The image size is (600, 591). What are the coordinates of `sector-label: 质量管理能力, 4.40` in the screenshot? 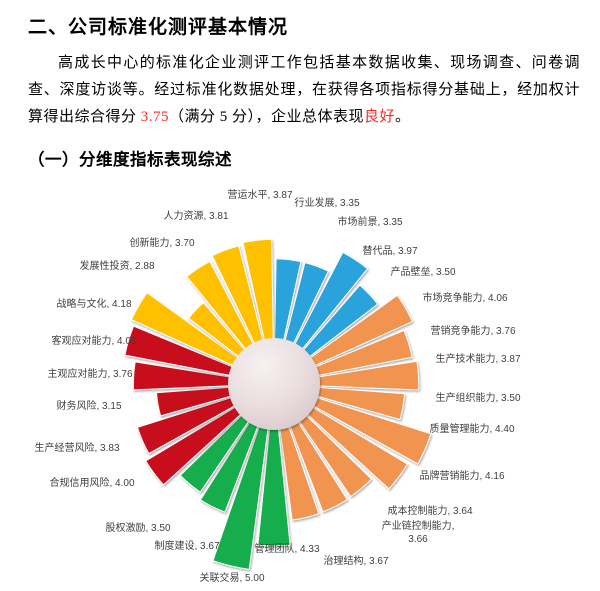 It's located at (471, 428).